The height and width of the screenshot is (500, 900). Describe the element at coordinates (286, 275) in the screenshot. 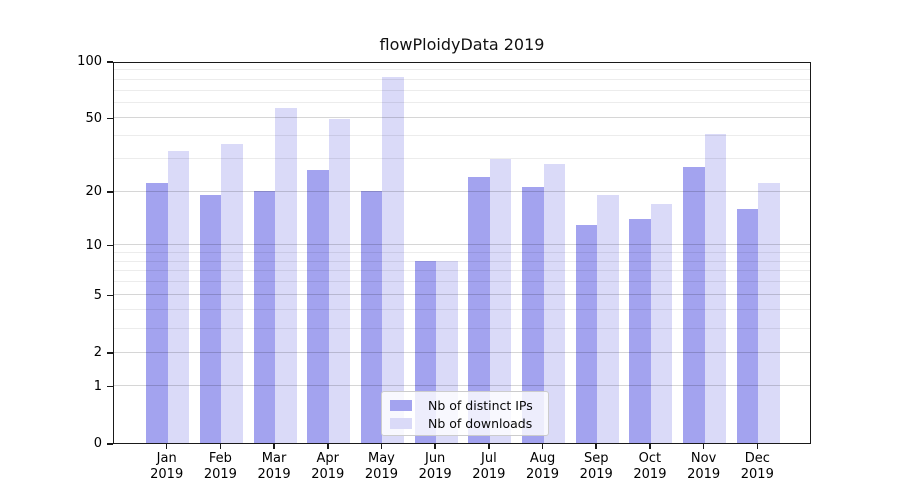

I see `bar-downloads-mar` at that location.